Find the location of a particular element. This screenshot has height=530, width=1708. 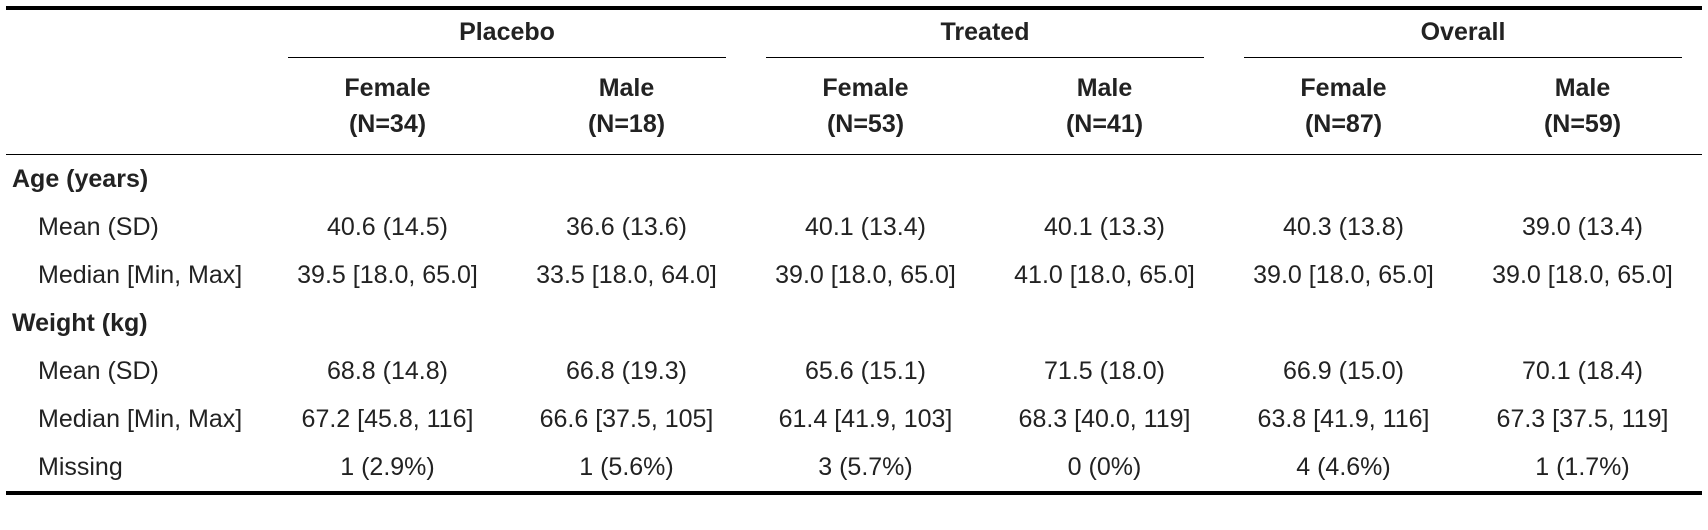

table-cell: 1 (2.9%) is located at coordinates (387, 469).